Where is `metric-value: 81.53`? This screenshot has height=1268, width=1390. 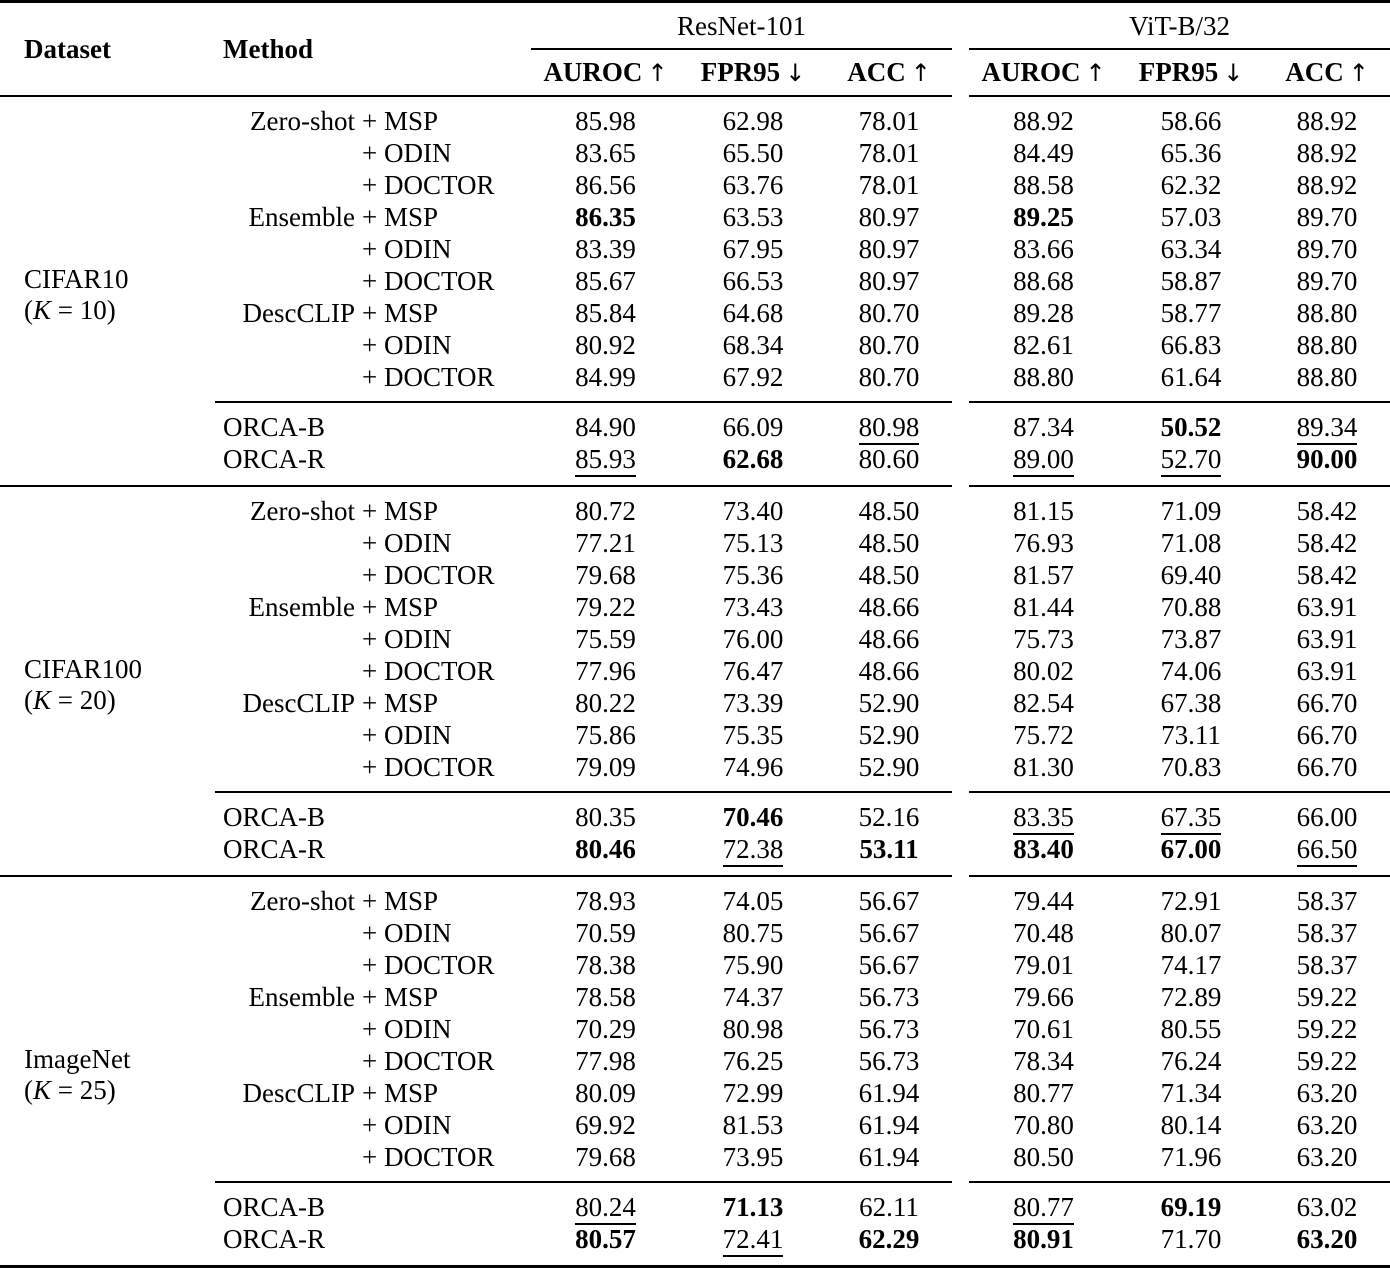
metric-value: 81.53 is located at coordinates (753, 1125).